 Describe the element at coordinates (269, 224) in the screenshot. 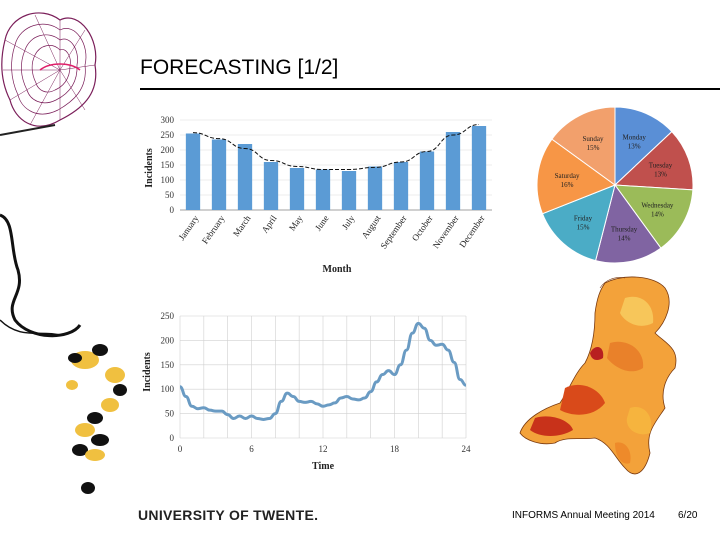

I see `bar-x-tick-label: April` at that location.